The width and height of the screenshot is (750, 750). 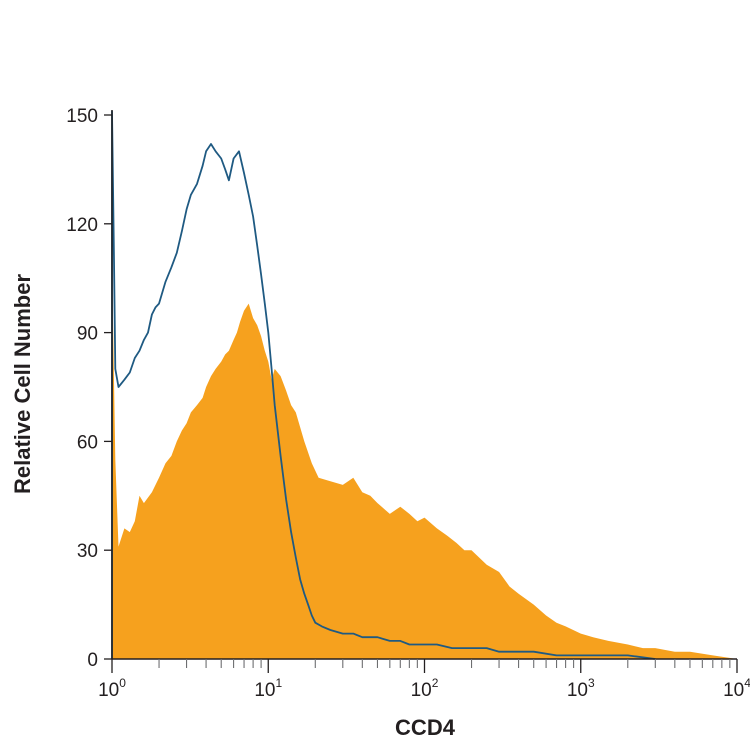 I want to click on y-tick-label: 120, so click(x=82, y=225).